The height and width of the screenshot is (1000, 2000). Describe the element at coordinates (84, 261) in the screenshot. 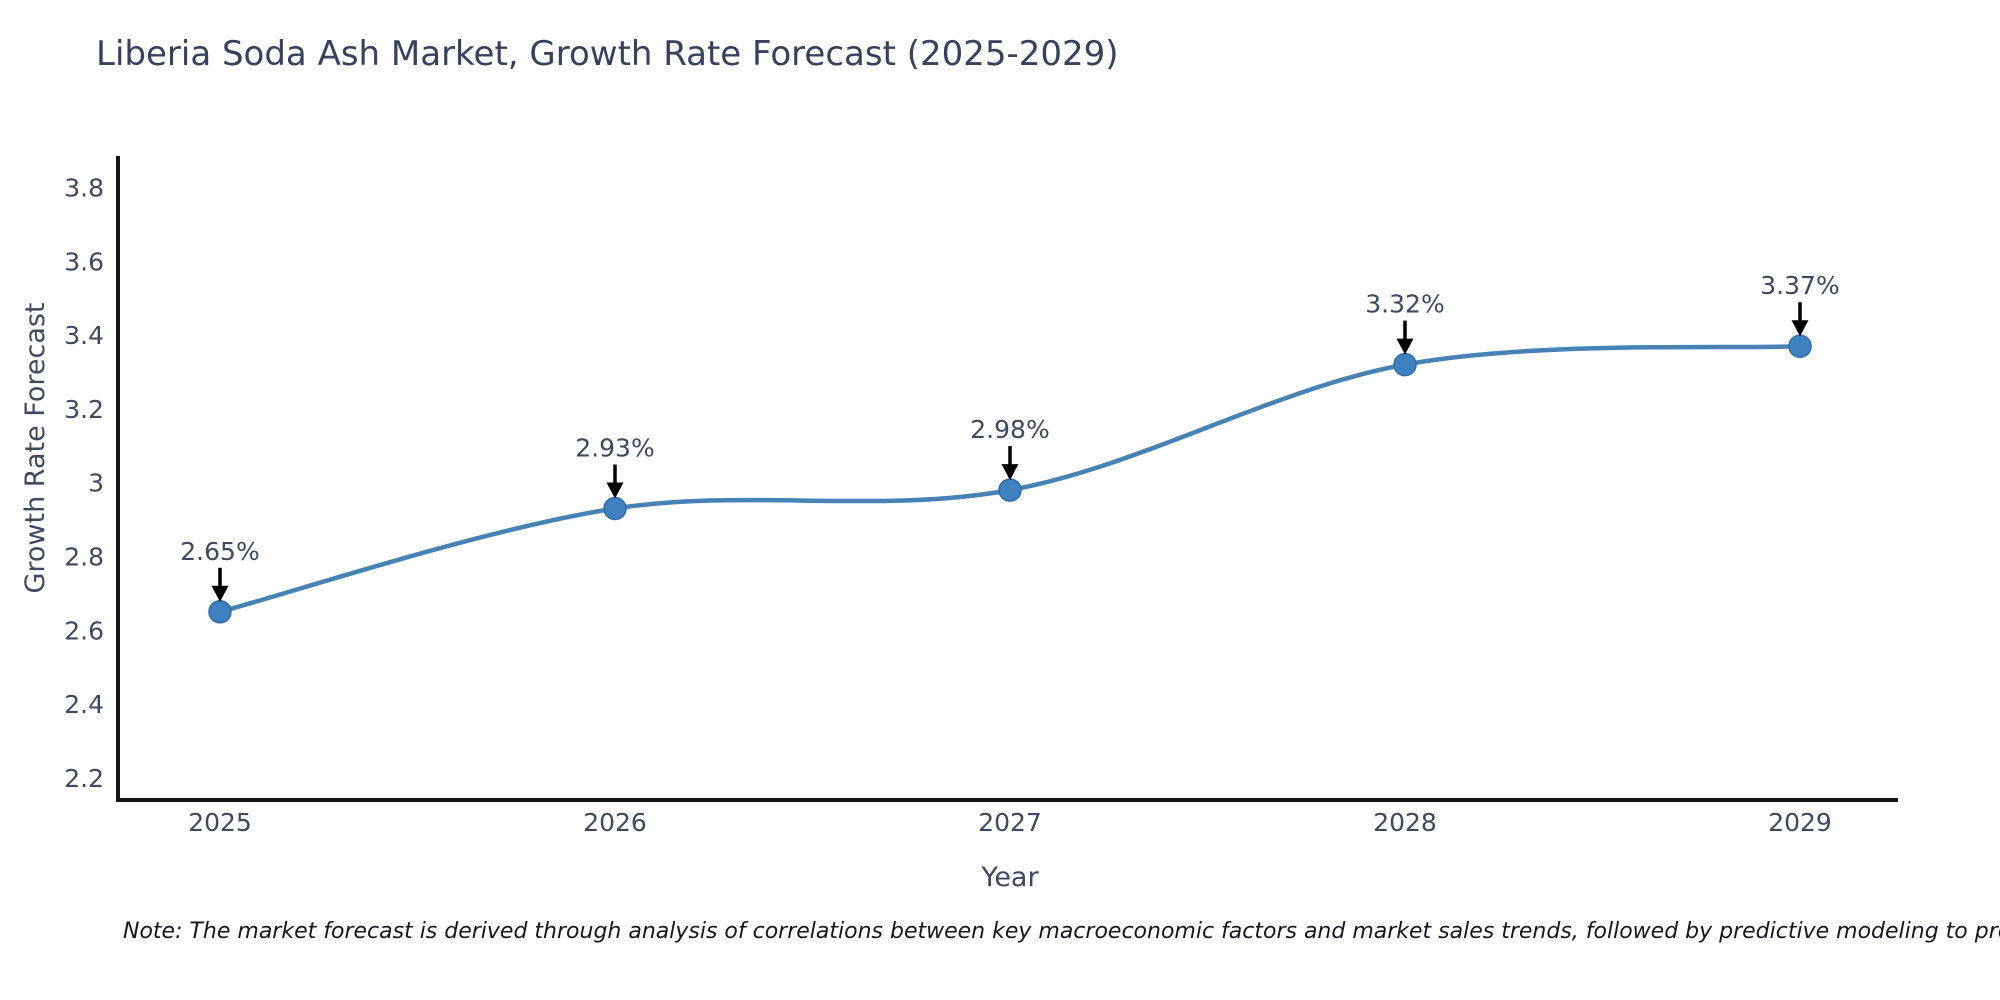

I see `y-tick-label: 3.6` at that location.